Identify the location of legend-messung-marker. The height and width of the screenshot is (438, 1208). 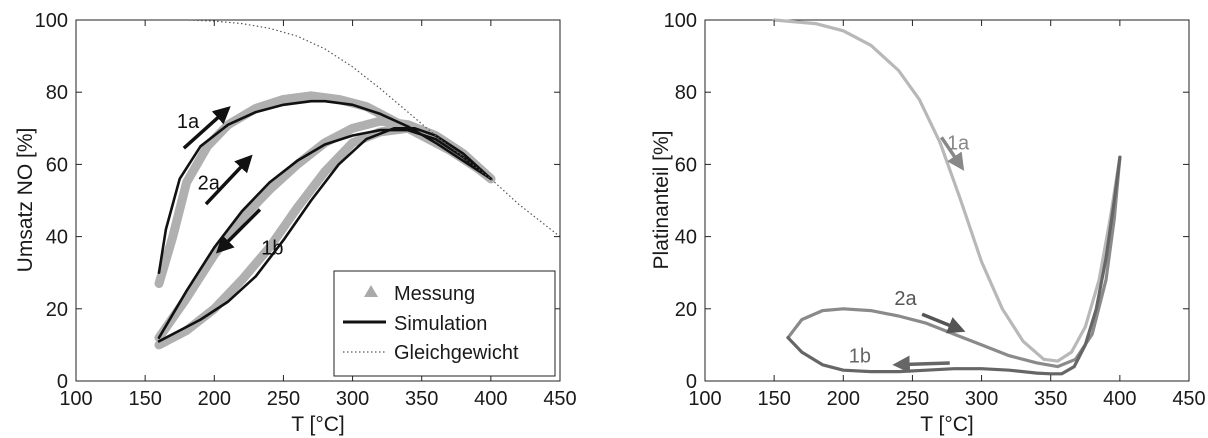
(371, 291).